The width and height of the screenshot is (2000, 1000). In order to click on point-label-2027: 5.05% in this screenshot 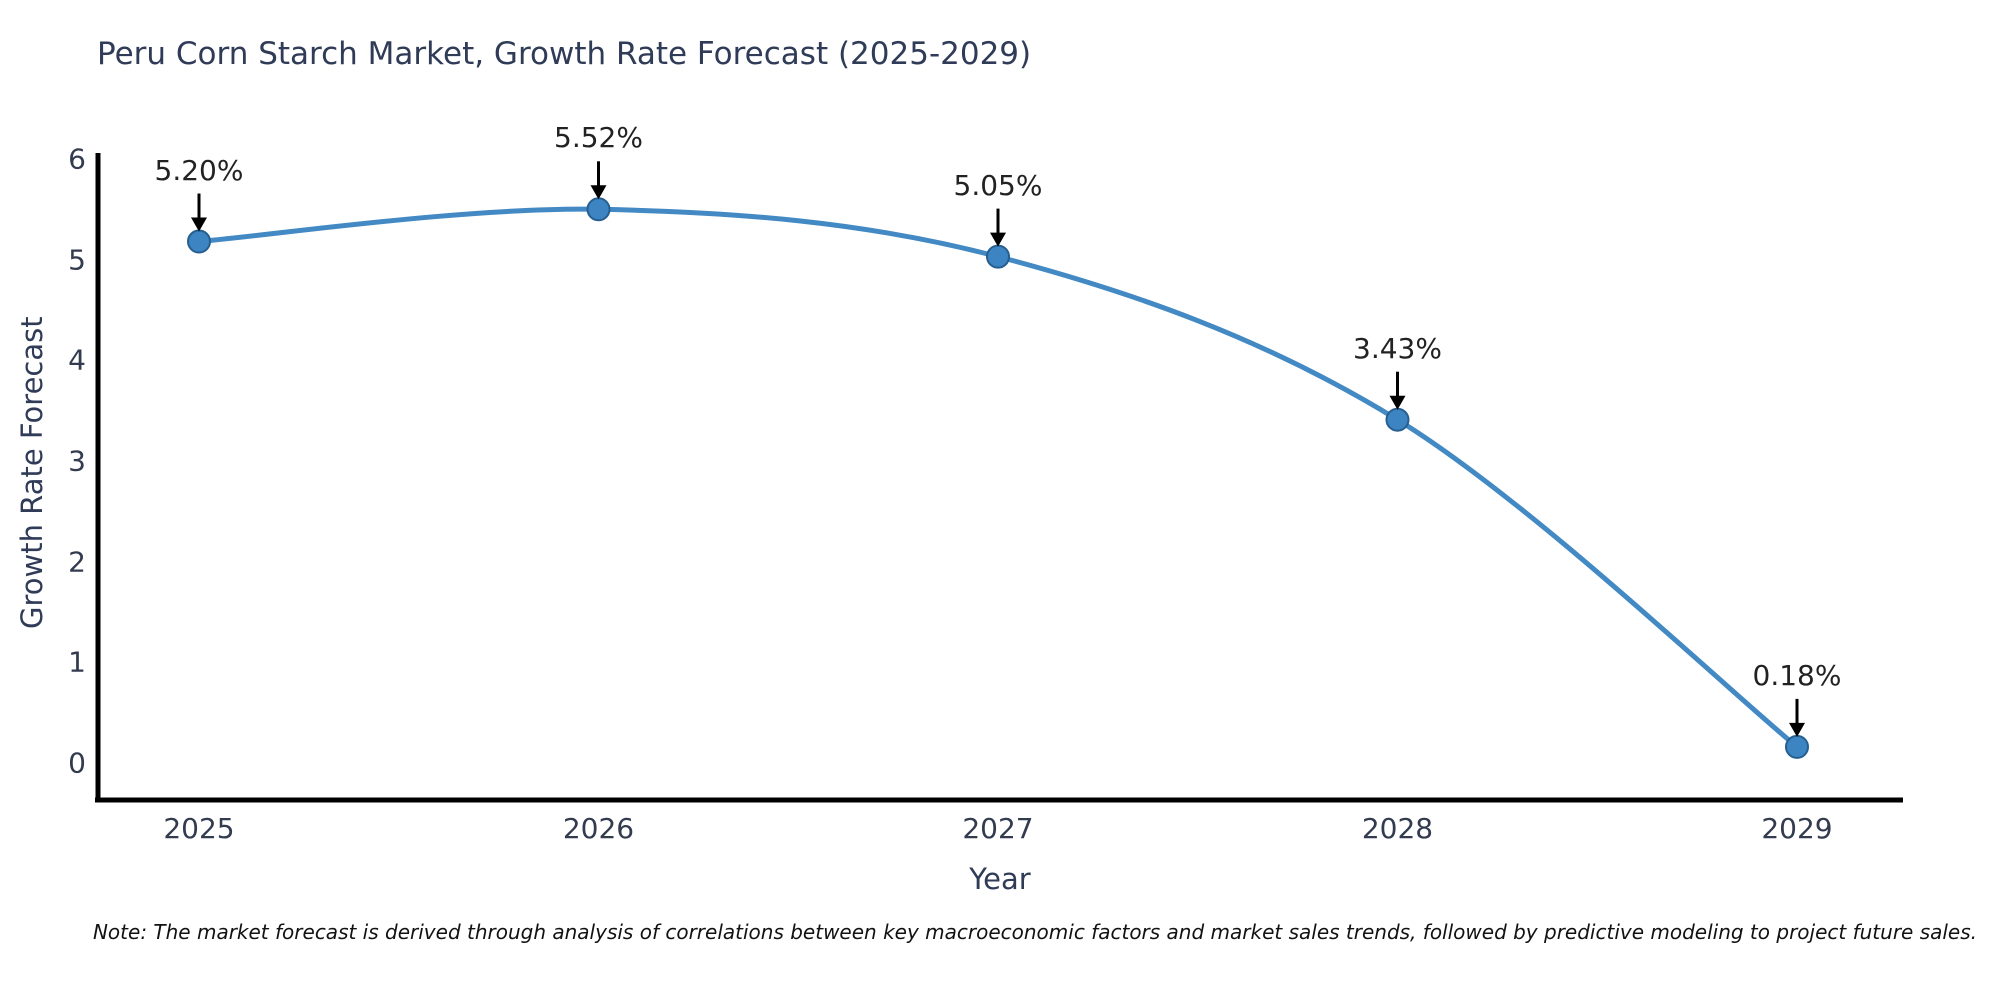, I will do `click(998, 185)`.